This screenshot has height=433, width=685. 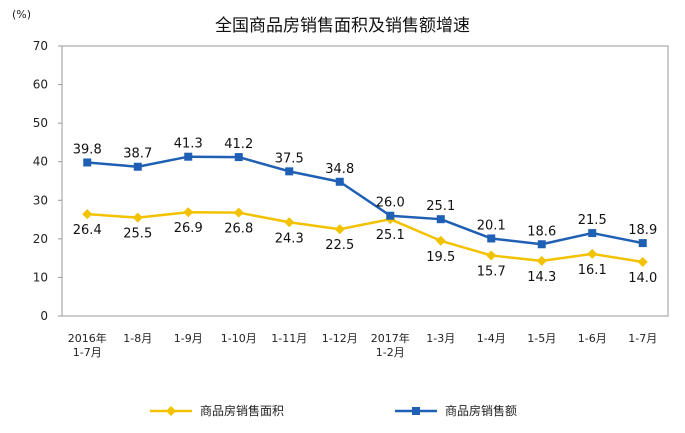 I want to click on x-tick-label-line: 2016年, so click(x=87, y=338).